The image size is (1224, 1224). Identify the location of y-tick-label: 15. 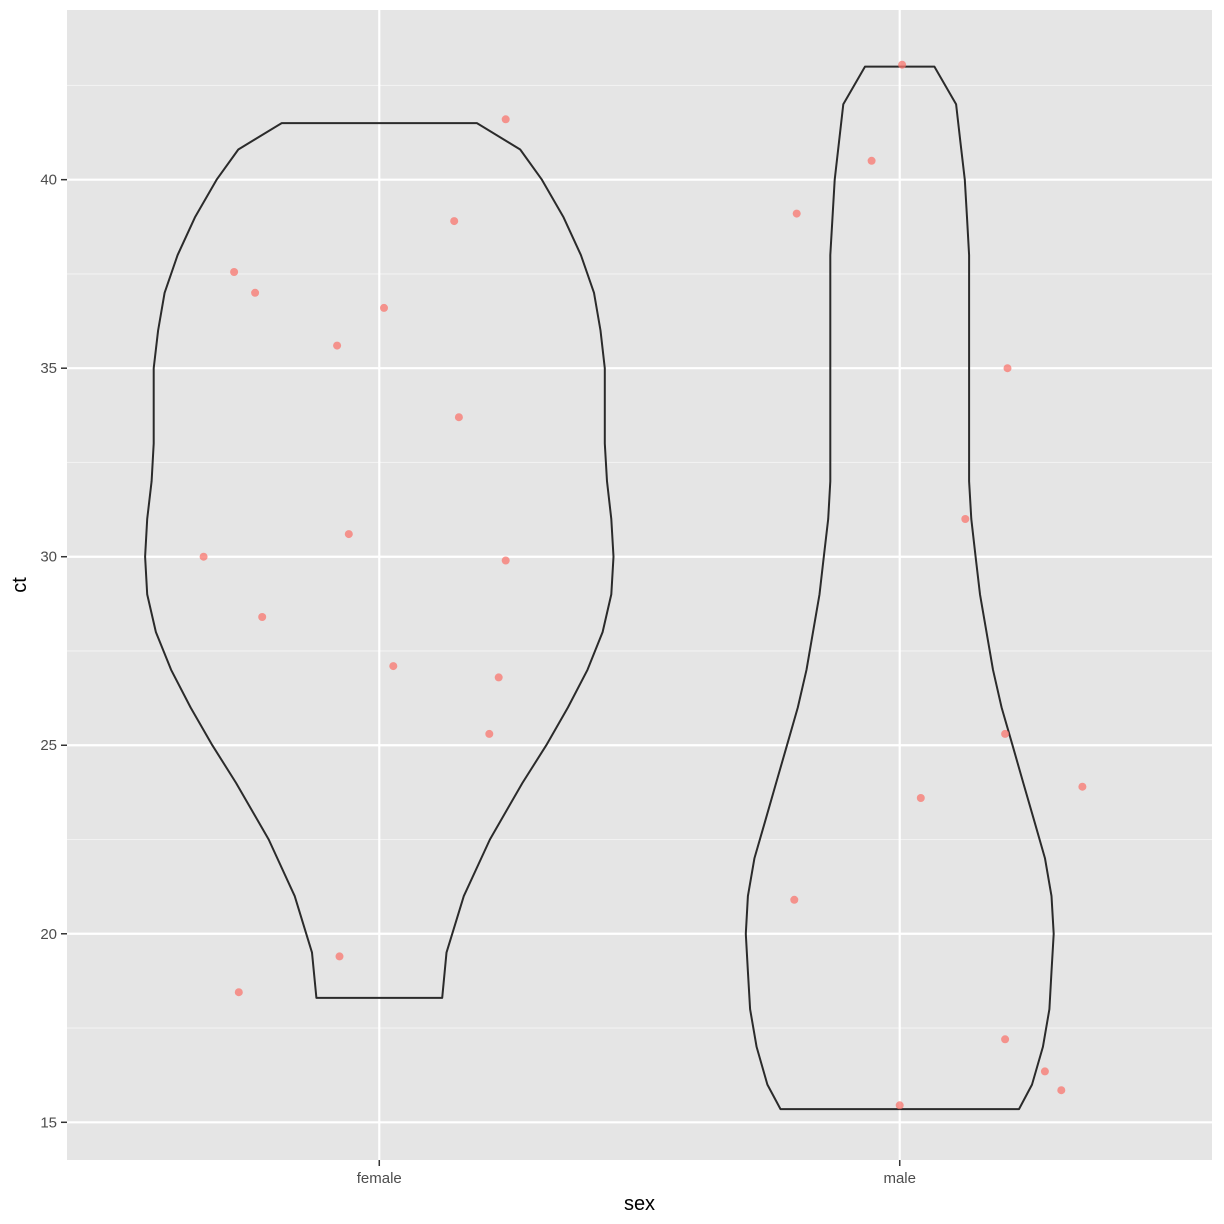
(48, 1122).